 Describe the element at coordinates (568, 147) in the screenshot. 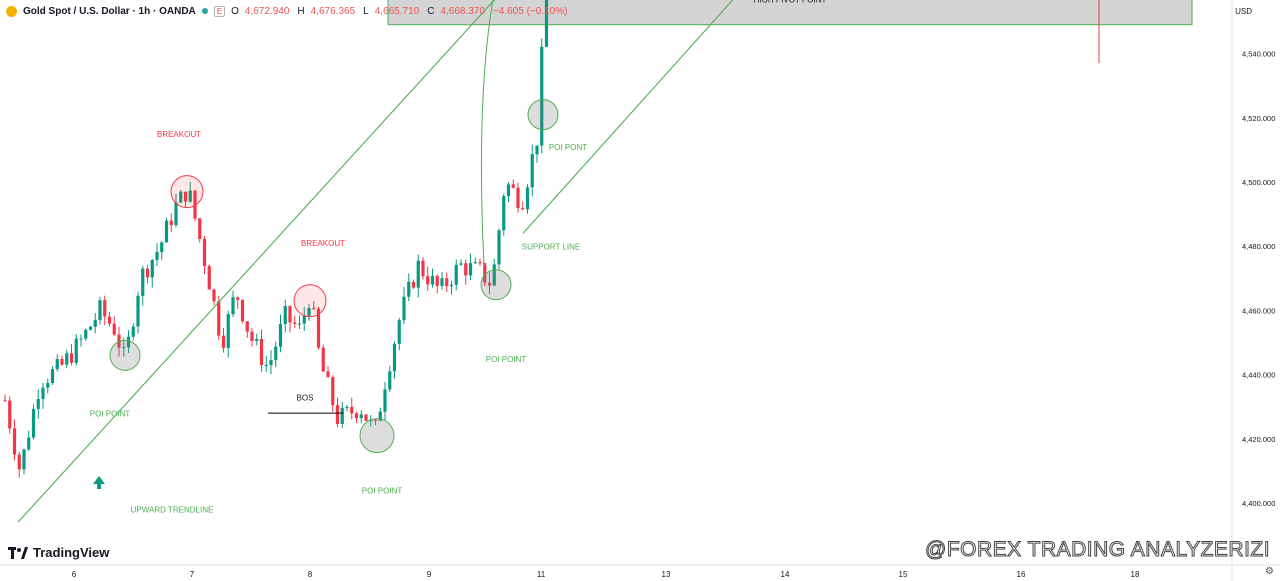

I see `annotation-label: POI PONT` at that location.